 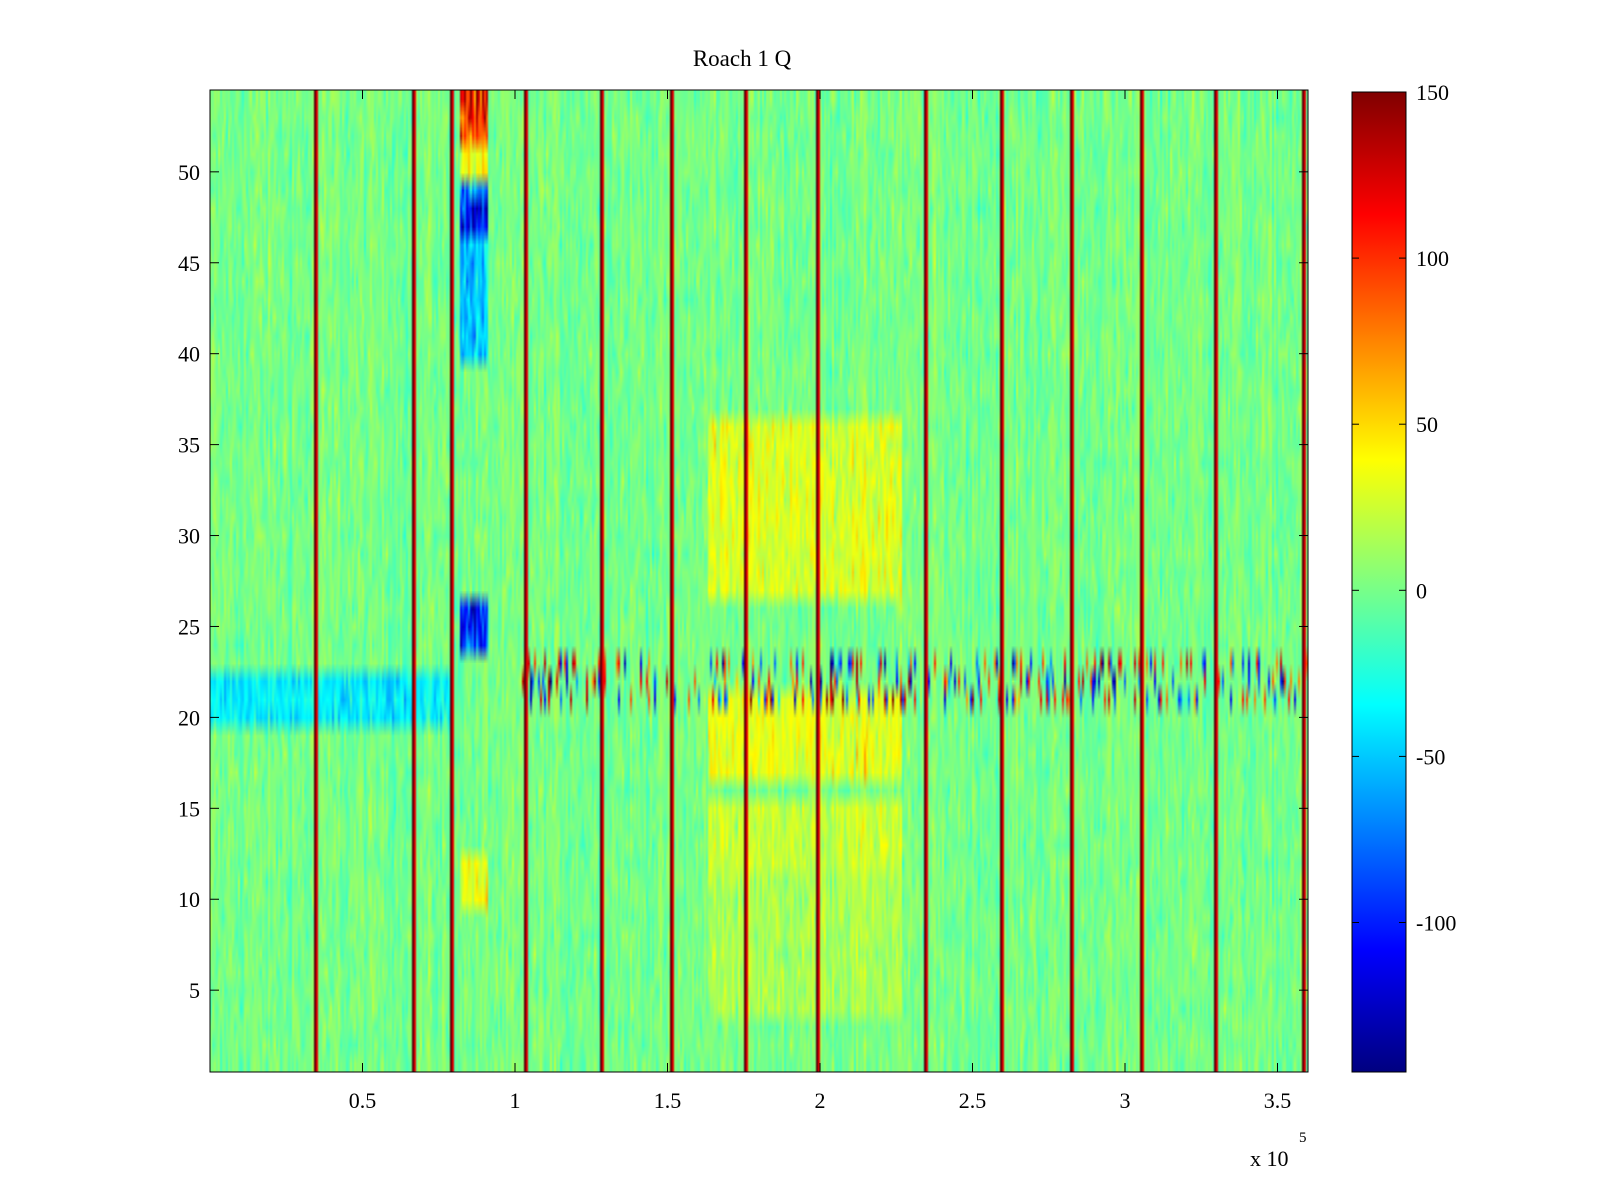 I want to click on x-tick-label-3: 2, so click(x=820, y=1100).